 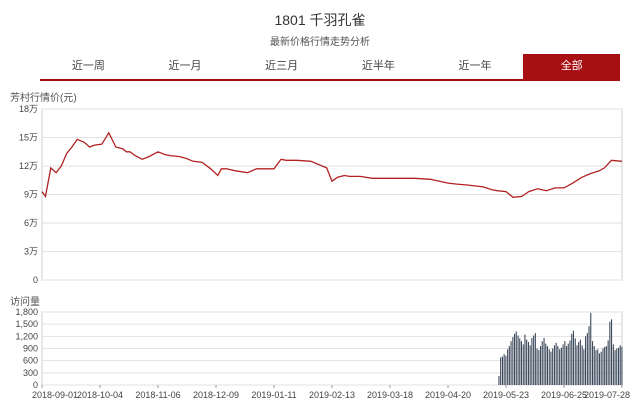 What do you see at coordinates (564, 395) in the screenshot?
I see `x-axis-tick-label: 2019-06-25` at bounding box center [564, 395].